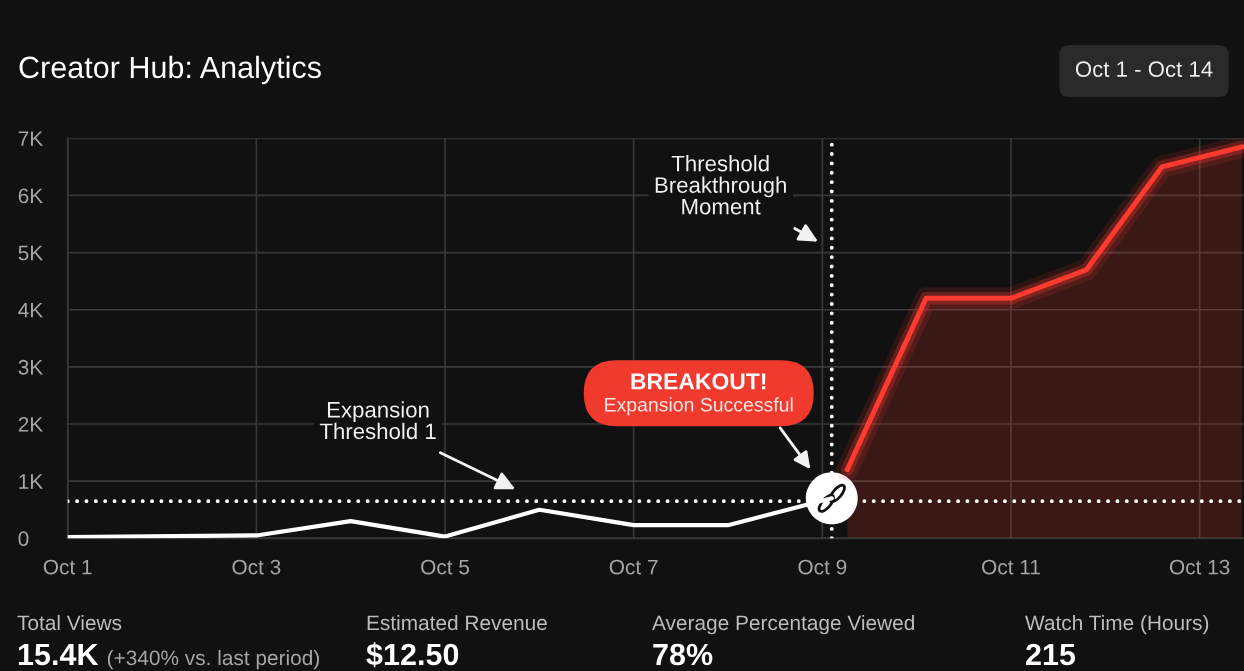 The width and height of the screenshot is (1244, 671). Describe the element at coordinates (1051, 654) in the screenshot. I see `text: 215` at that location.